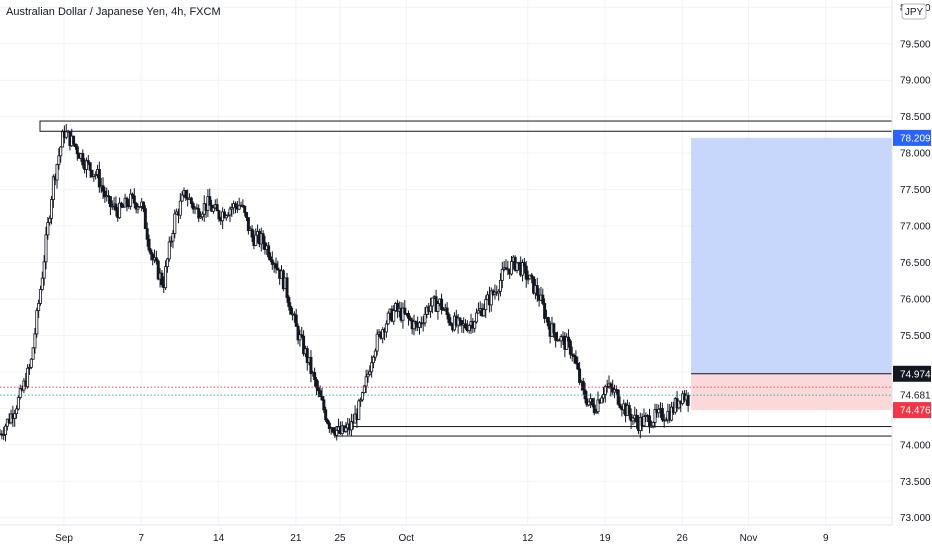  Describe the element at coordinates (446, 391) in the screenshot. I see `price-lines-layer` at that location.